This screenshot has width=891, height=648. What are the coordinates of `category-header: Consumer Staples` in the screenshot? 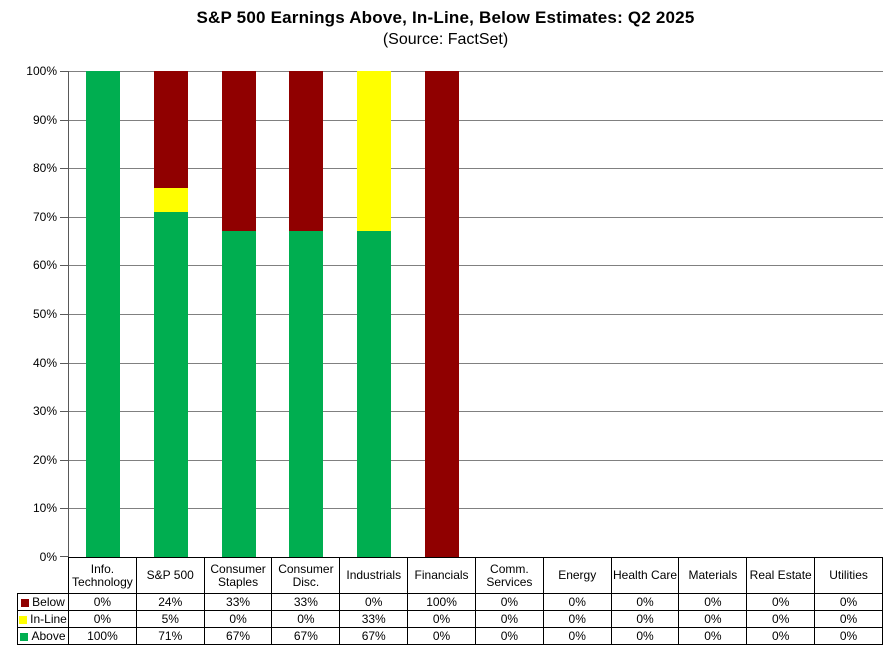 It's located at (238, 575).